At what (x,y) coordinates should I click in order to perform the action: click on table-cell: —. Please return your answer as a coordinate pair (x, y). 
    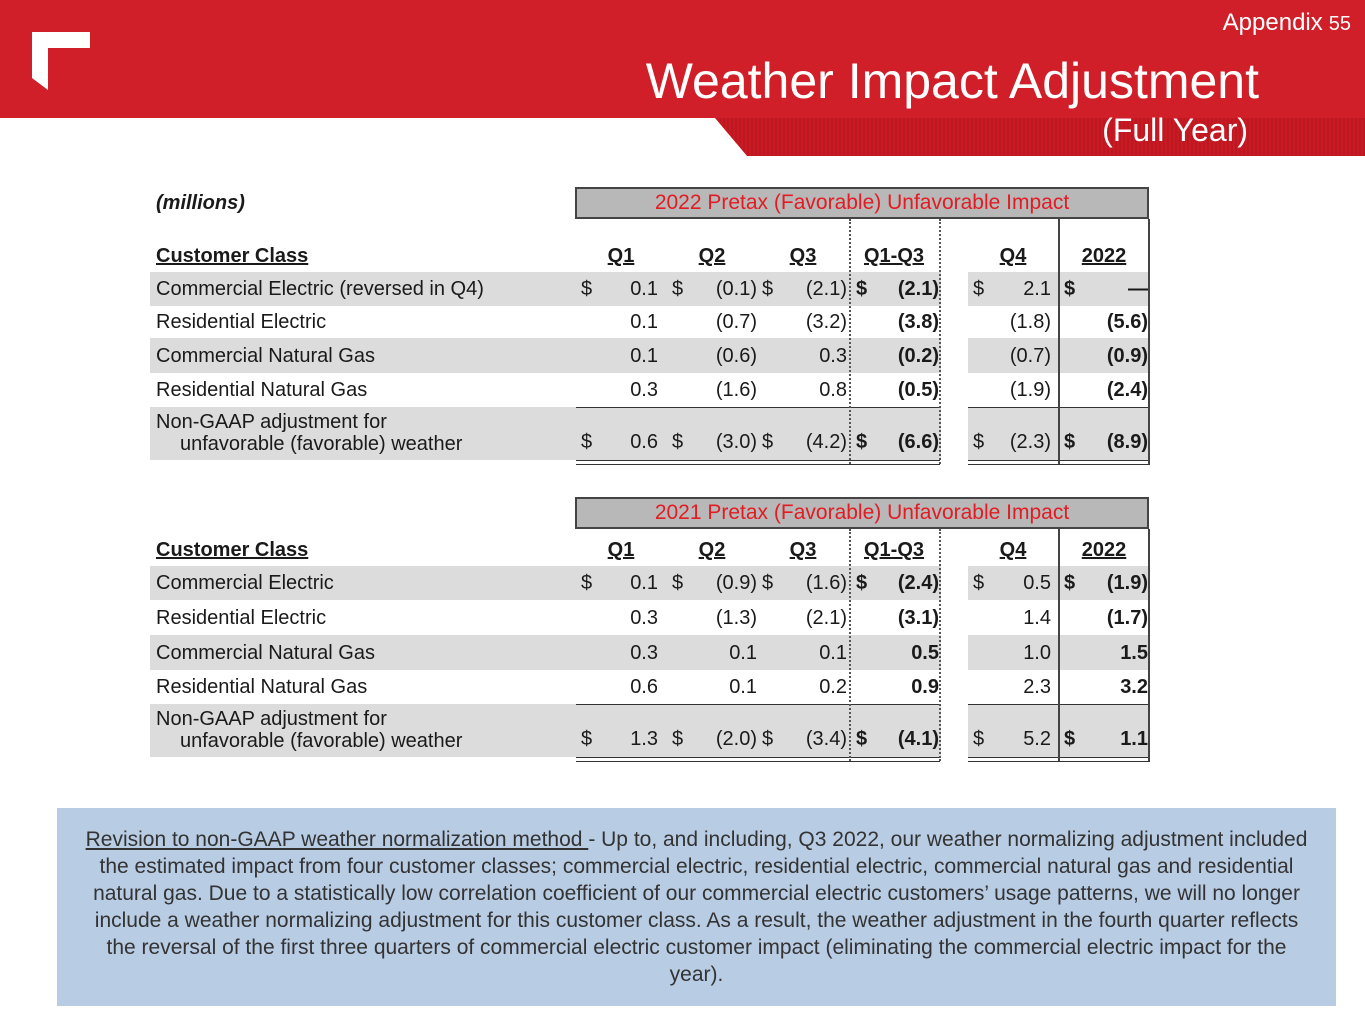
    Looking at the image, I should click on (1138, 289).